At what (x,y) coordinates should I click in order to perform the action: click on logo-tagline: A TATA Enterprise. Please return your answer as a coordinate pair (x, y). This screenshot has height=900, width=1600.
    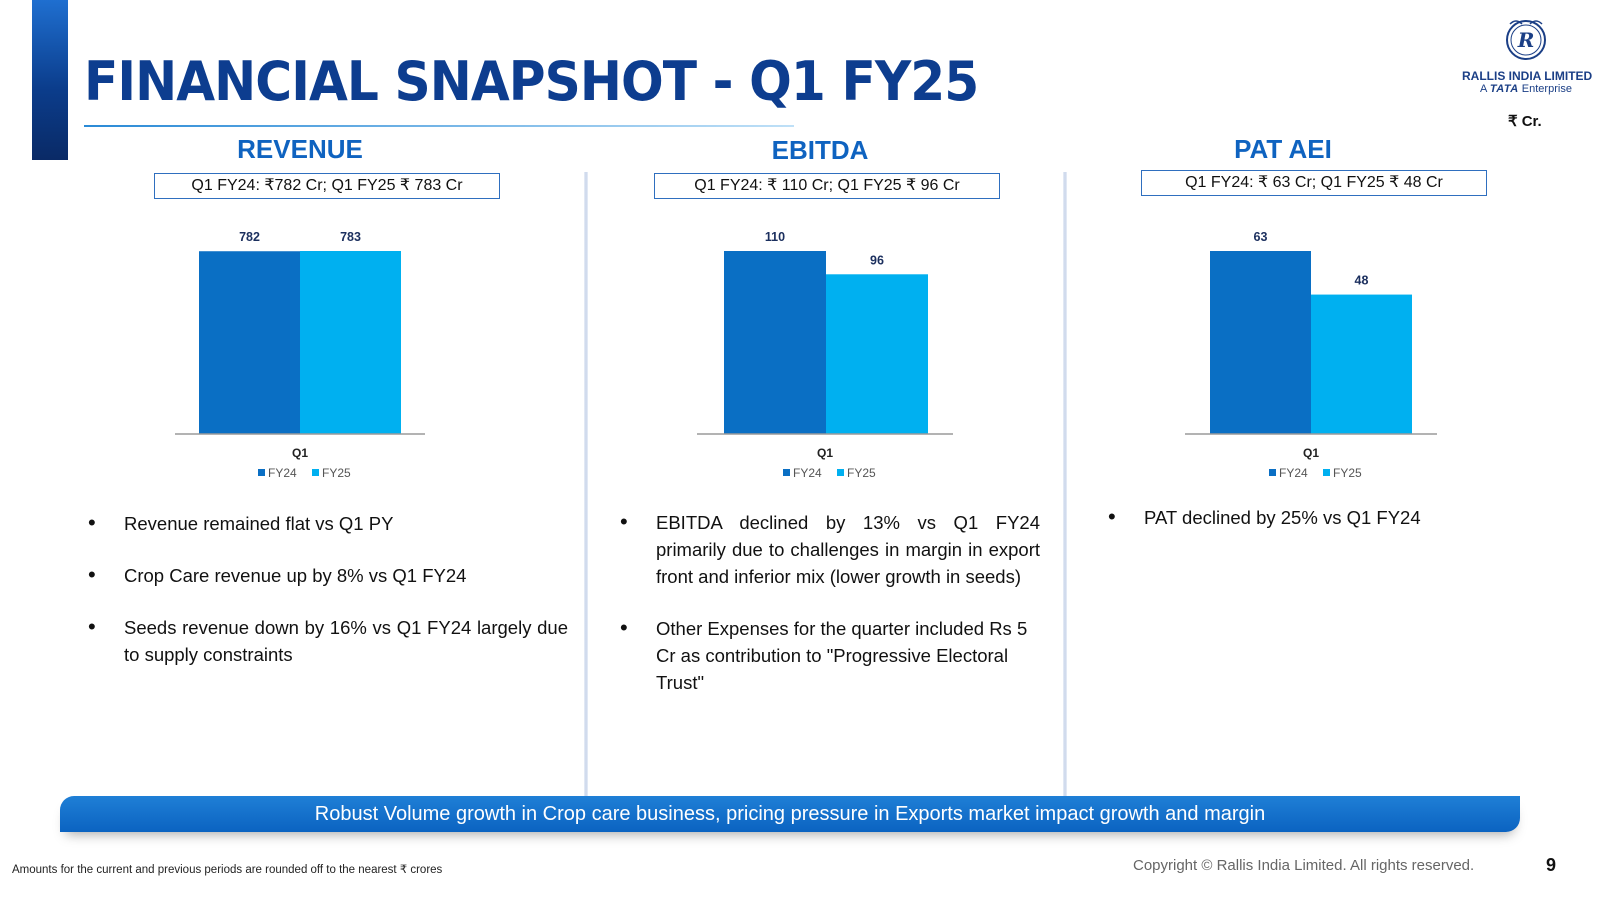
    Looking at the image, I should click on (1526, 89).